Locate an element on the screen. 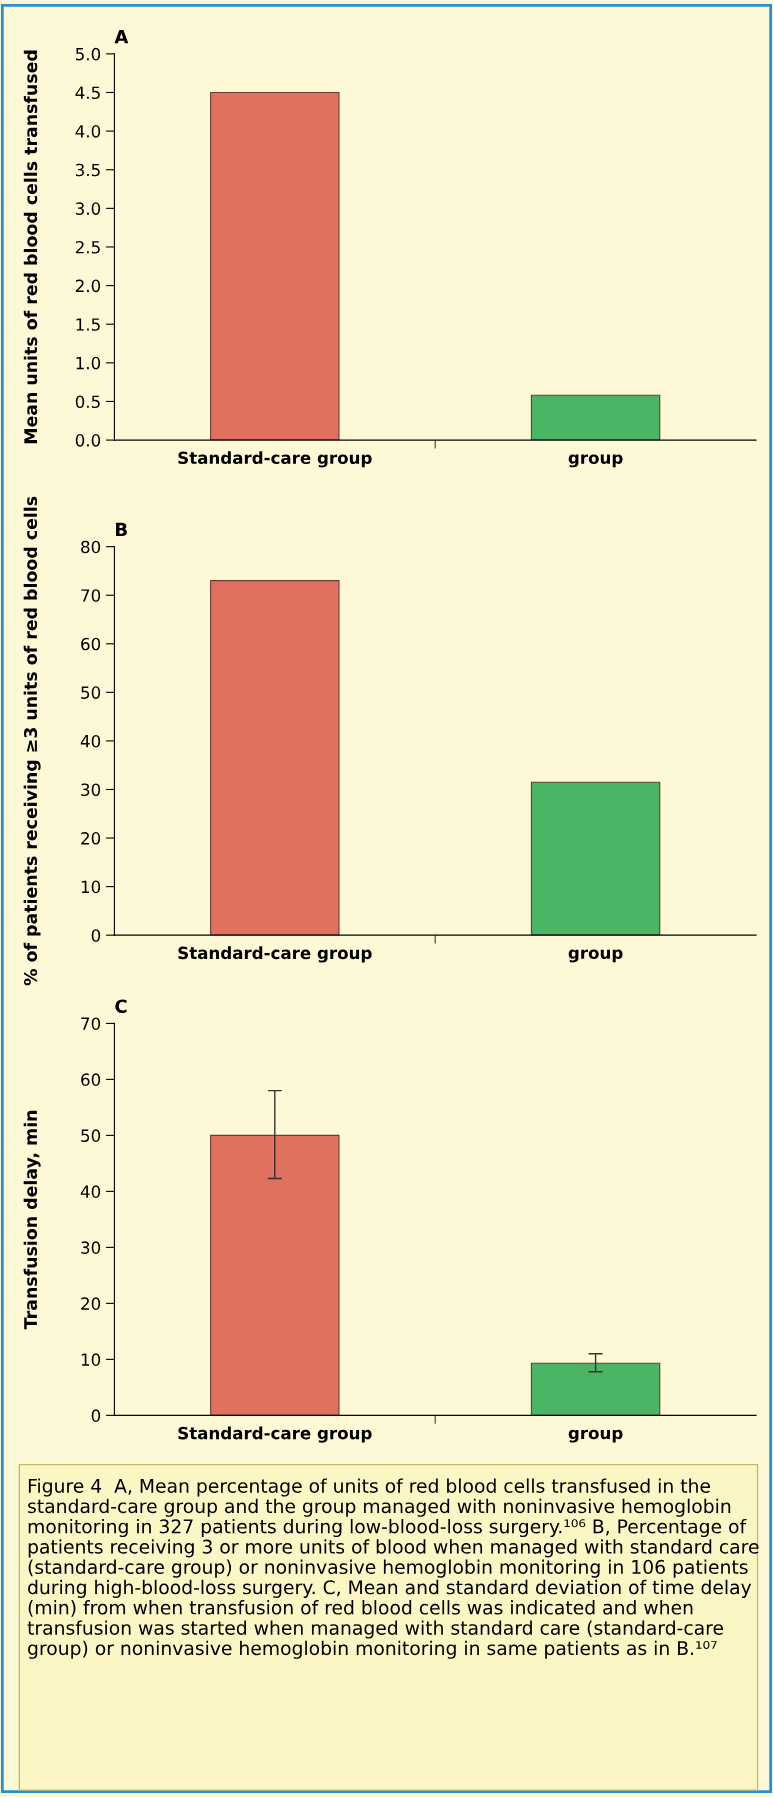 The height and width of the screenshot is (1797, 773). y-tick-label: 3.5 is located at coordinates (87, 170).